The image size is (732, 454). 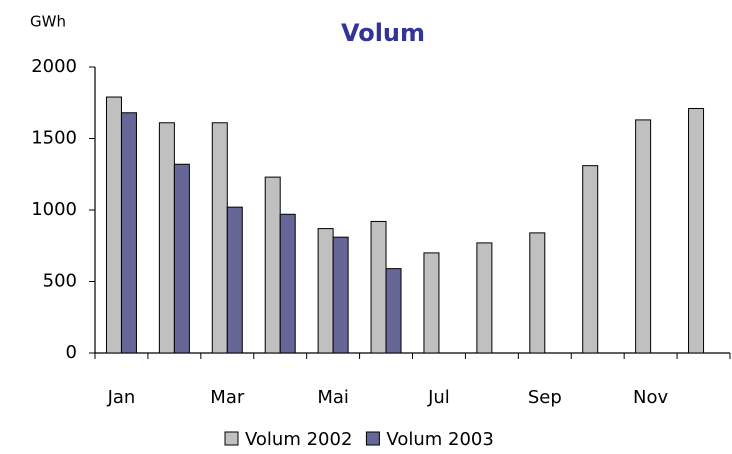 I want to click on y-tick-label: 2000, so click(x=54, y=66).